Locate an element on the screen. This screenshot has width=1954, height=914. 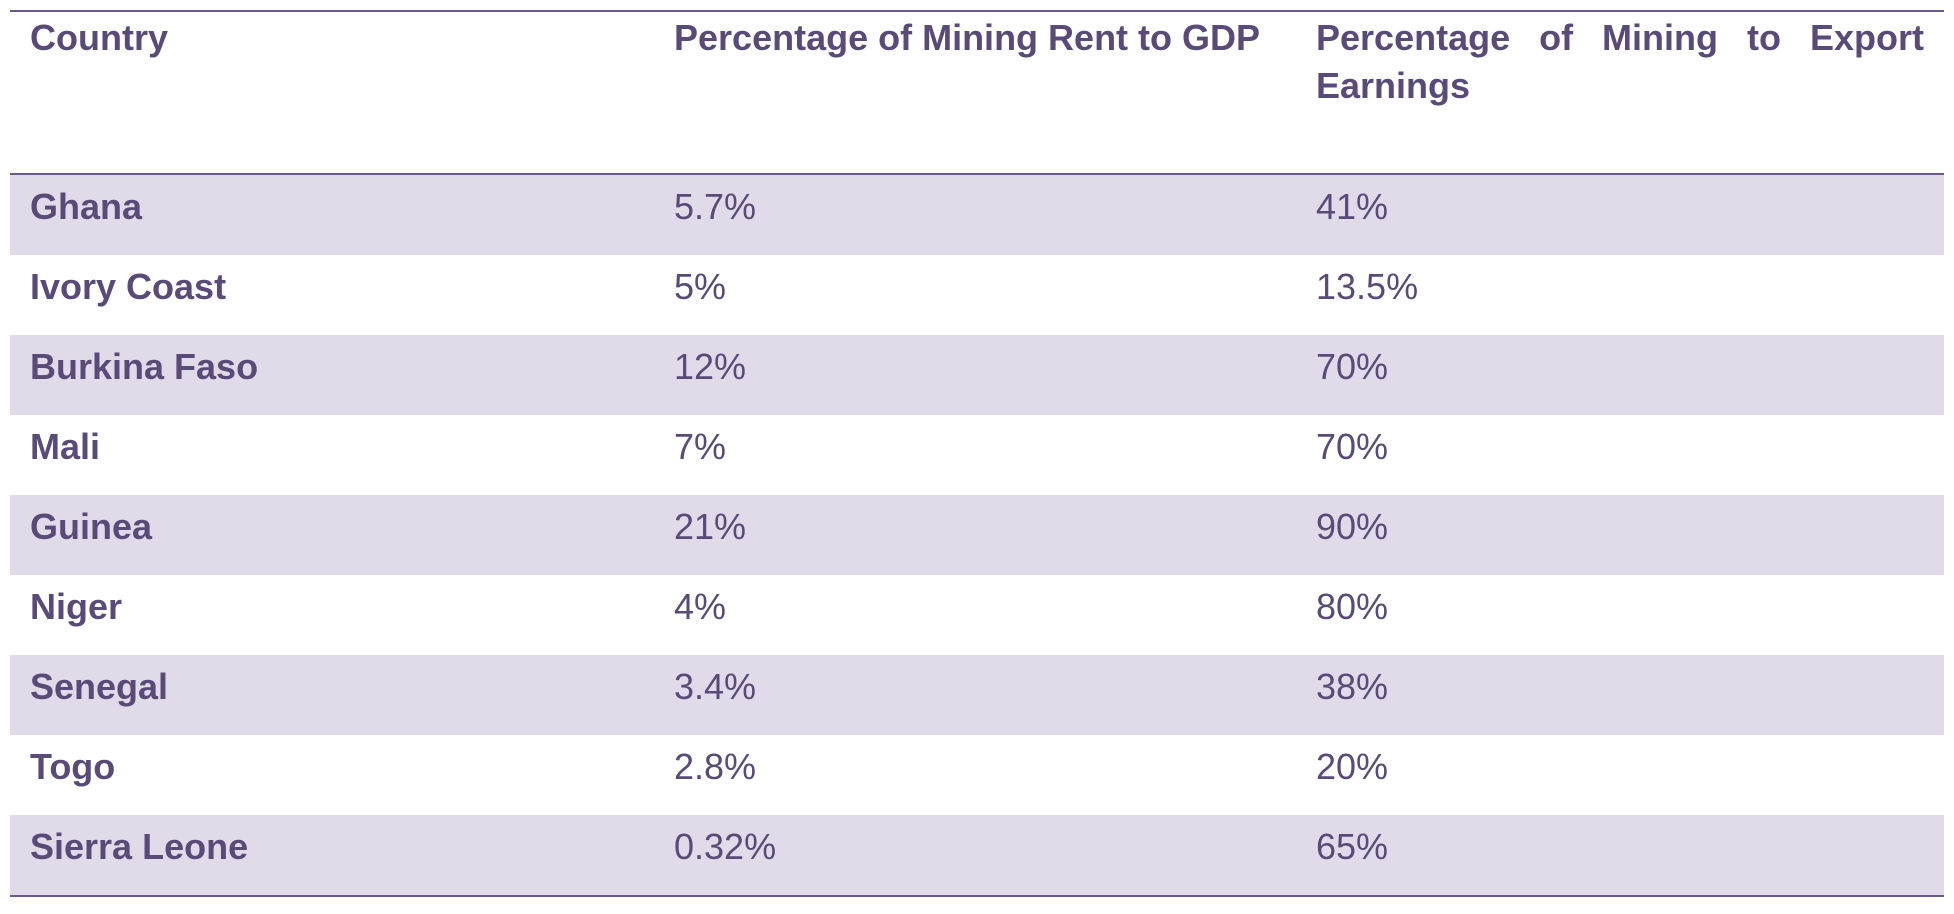
table-row: Guinea 21% 90% is located at coordinates (977, 535).